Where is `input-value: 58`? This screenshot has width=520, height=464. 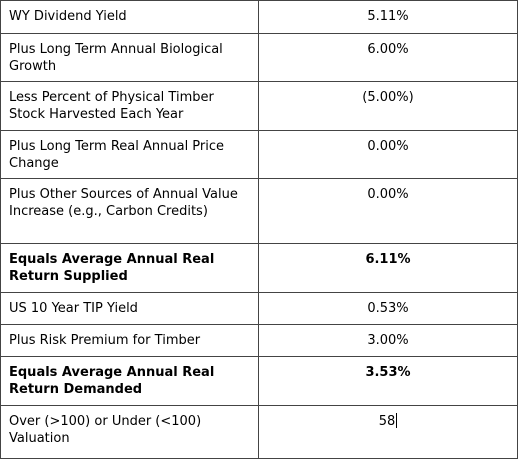
input-value: 58 is located at coordinates (387, 421).